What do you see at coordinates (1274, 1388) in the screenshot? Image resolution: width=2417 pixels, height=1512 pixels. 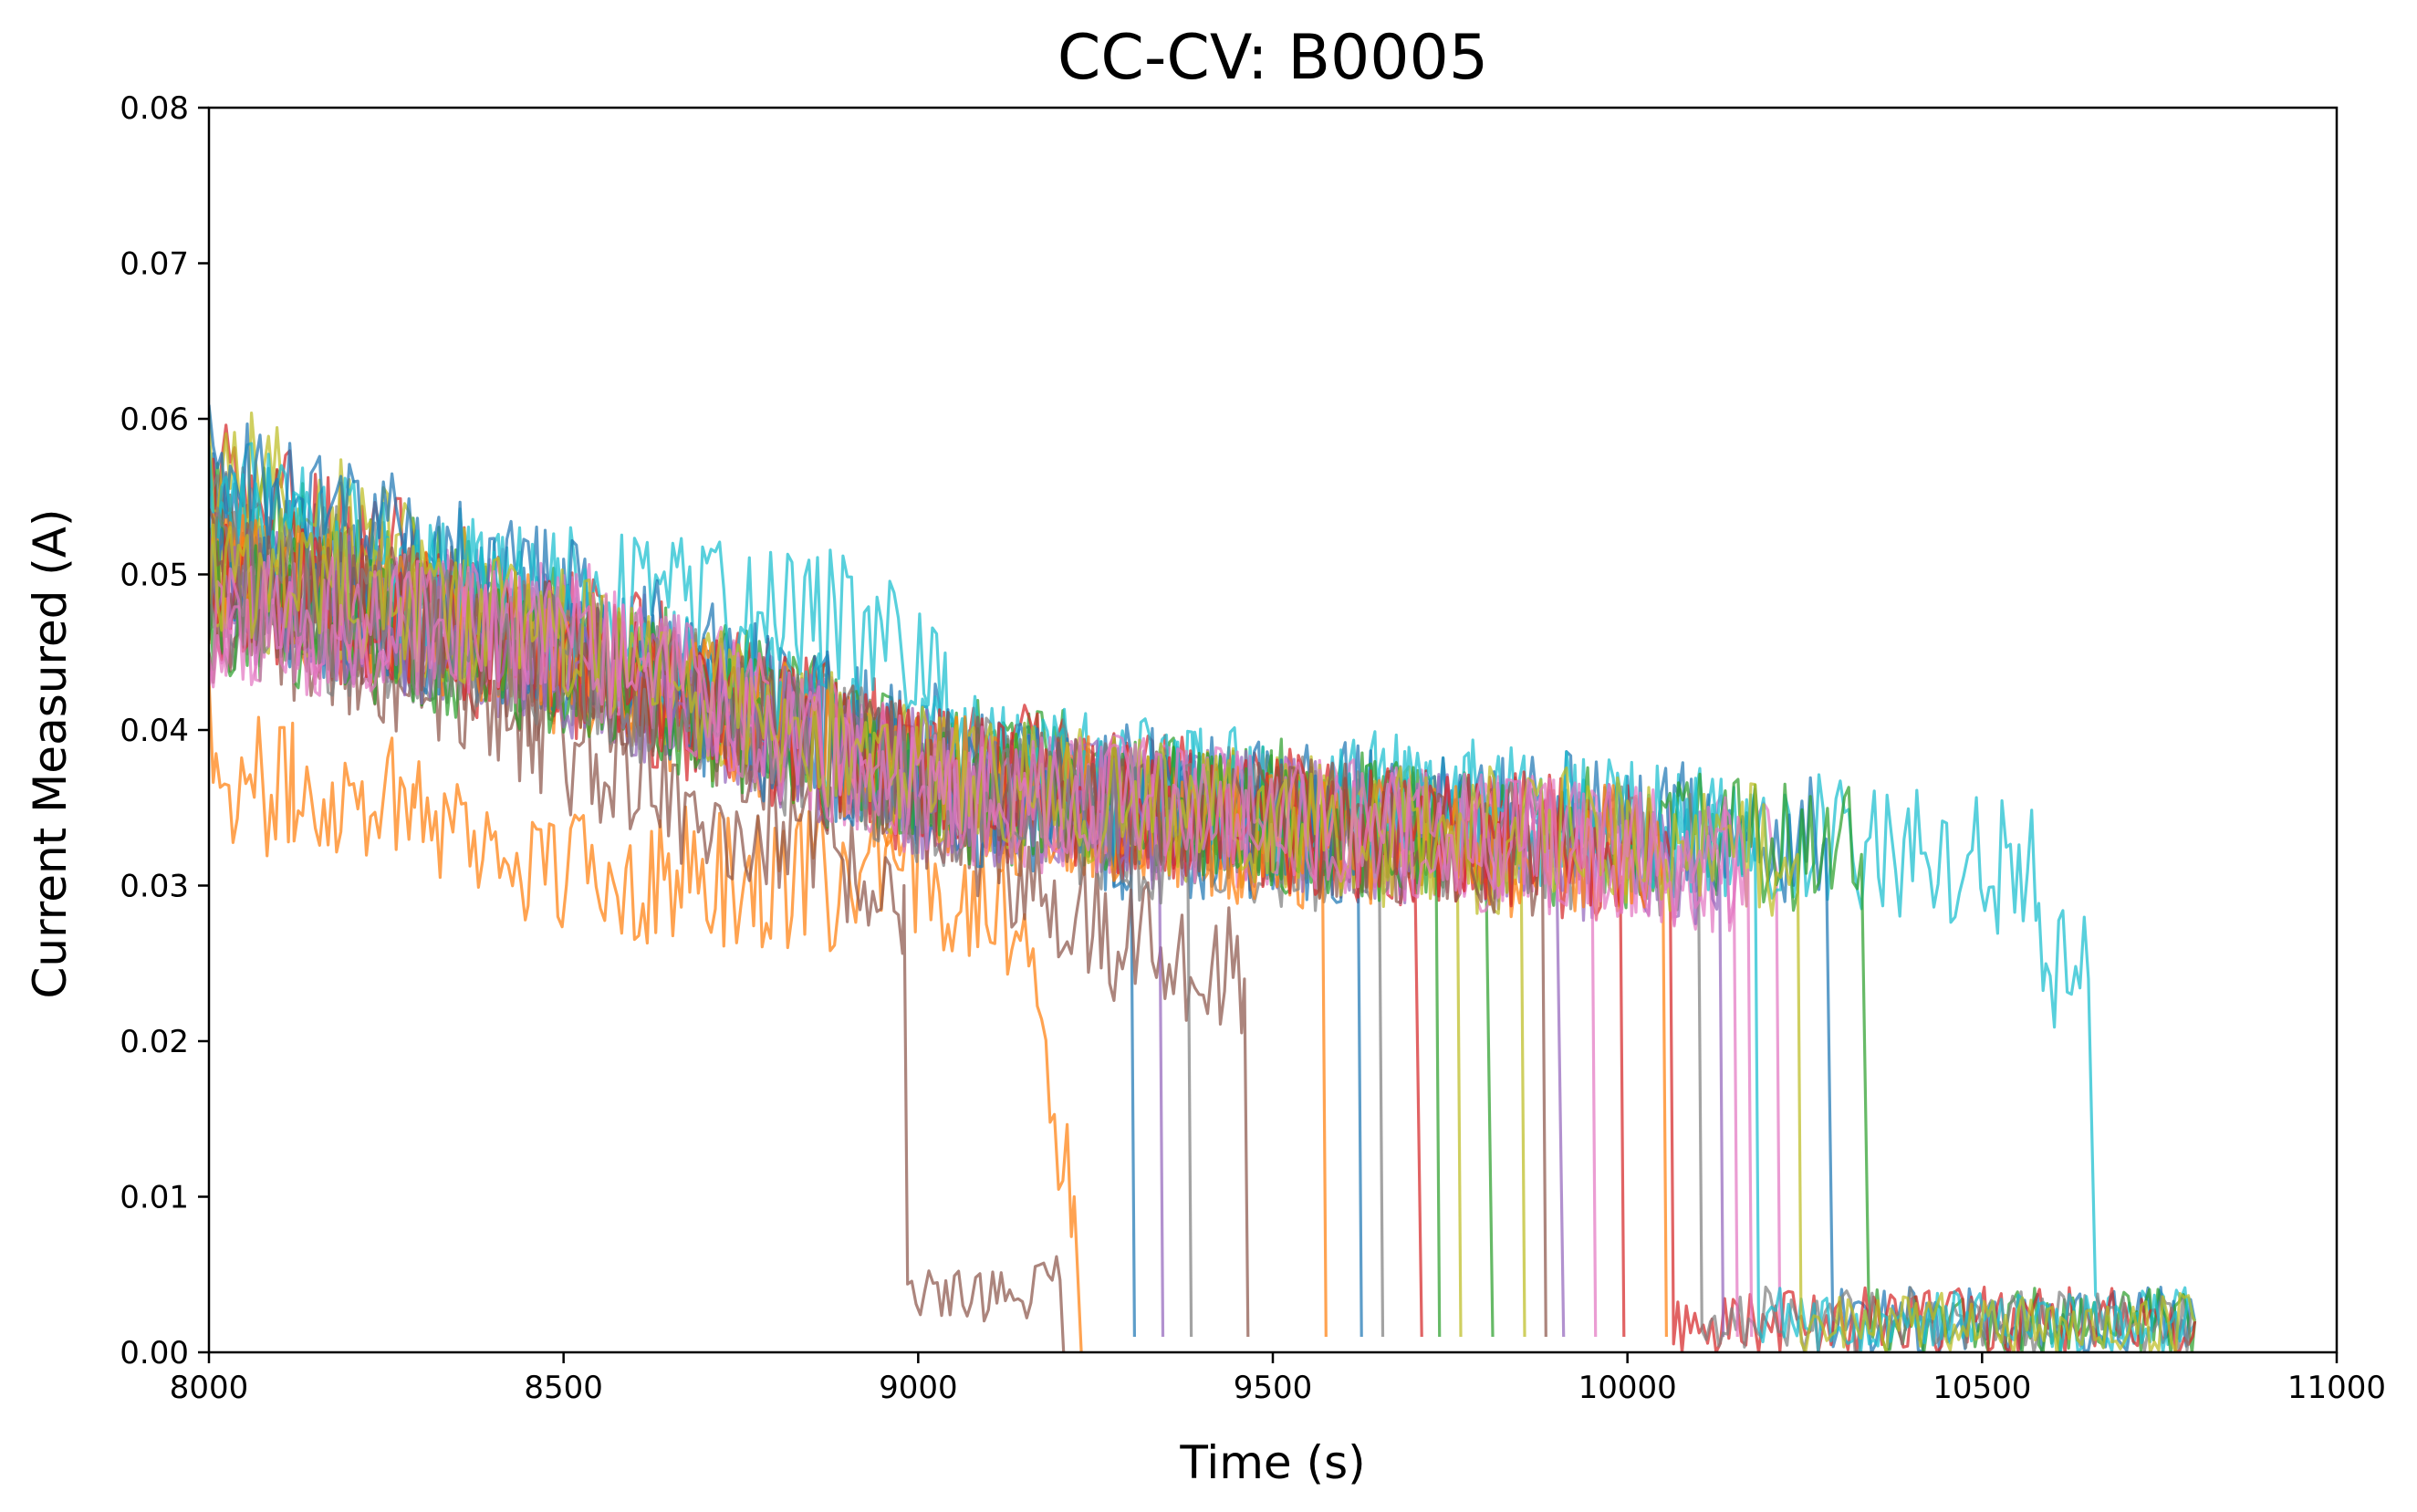 I see `x-tick-label: 9500` at bounding box center [1274, 1388].